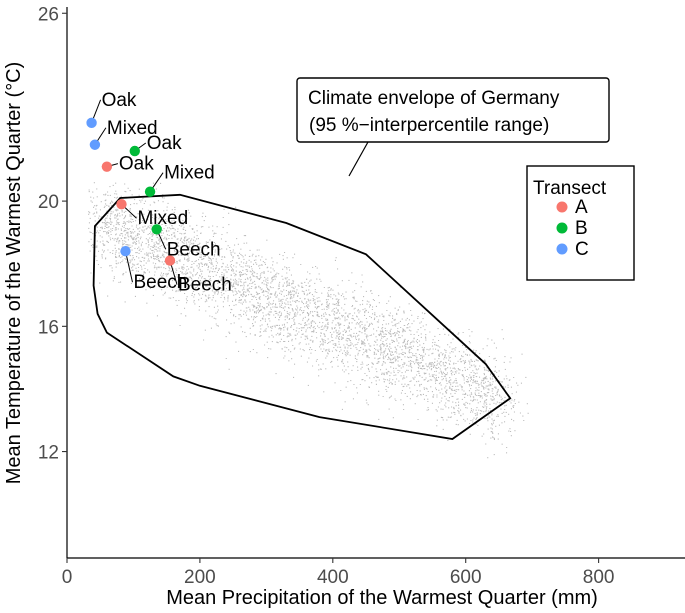  Describe the element at coordinates (562, 207) in the screenshot. I see `legend-key-a` at that location.